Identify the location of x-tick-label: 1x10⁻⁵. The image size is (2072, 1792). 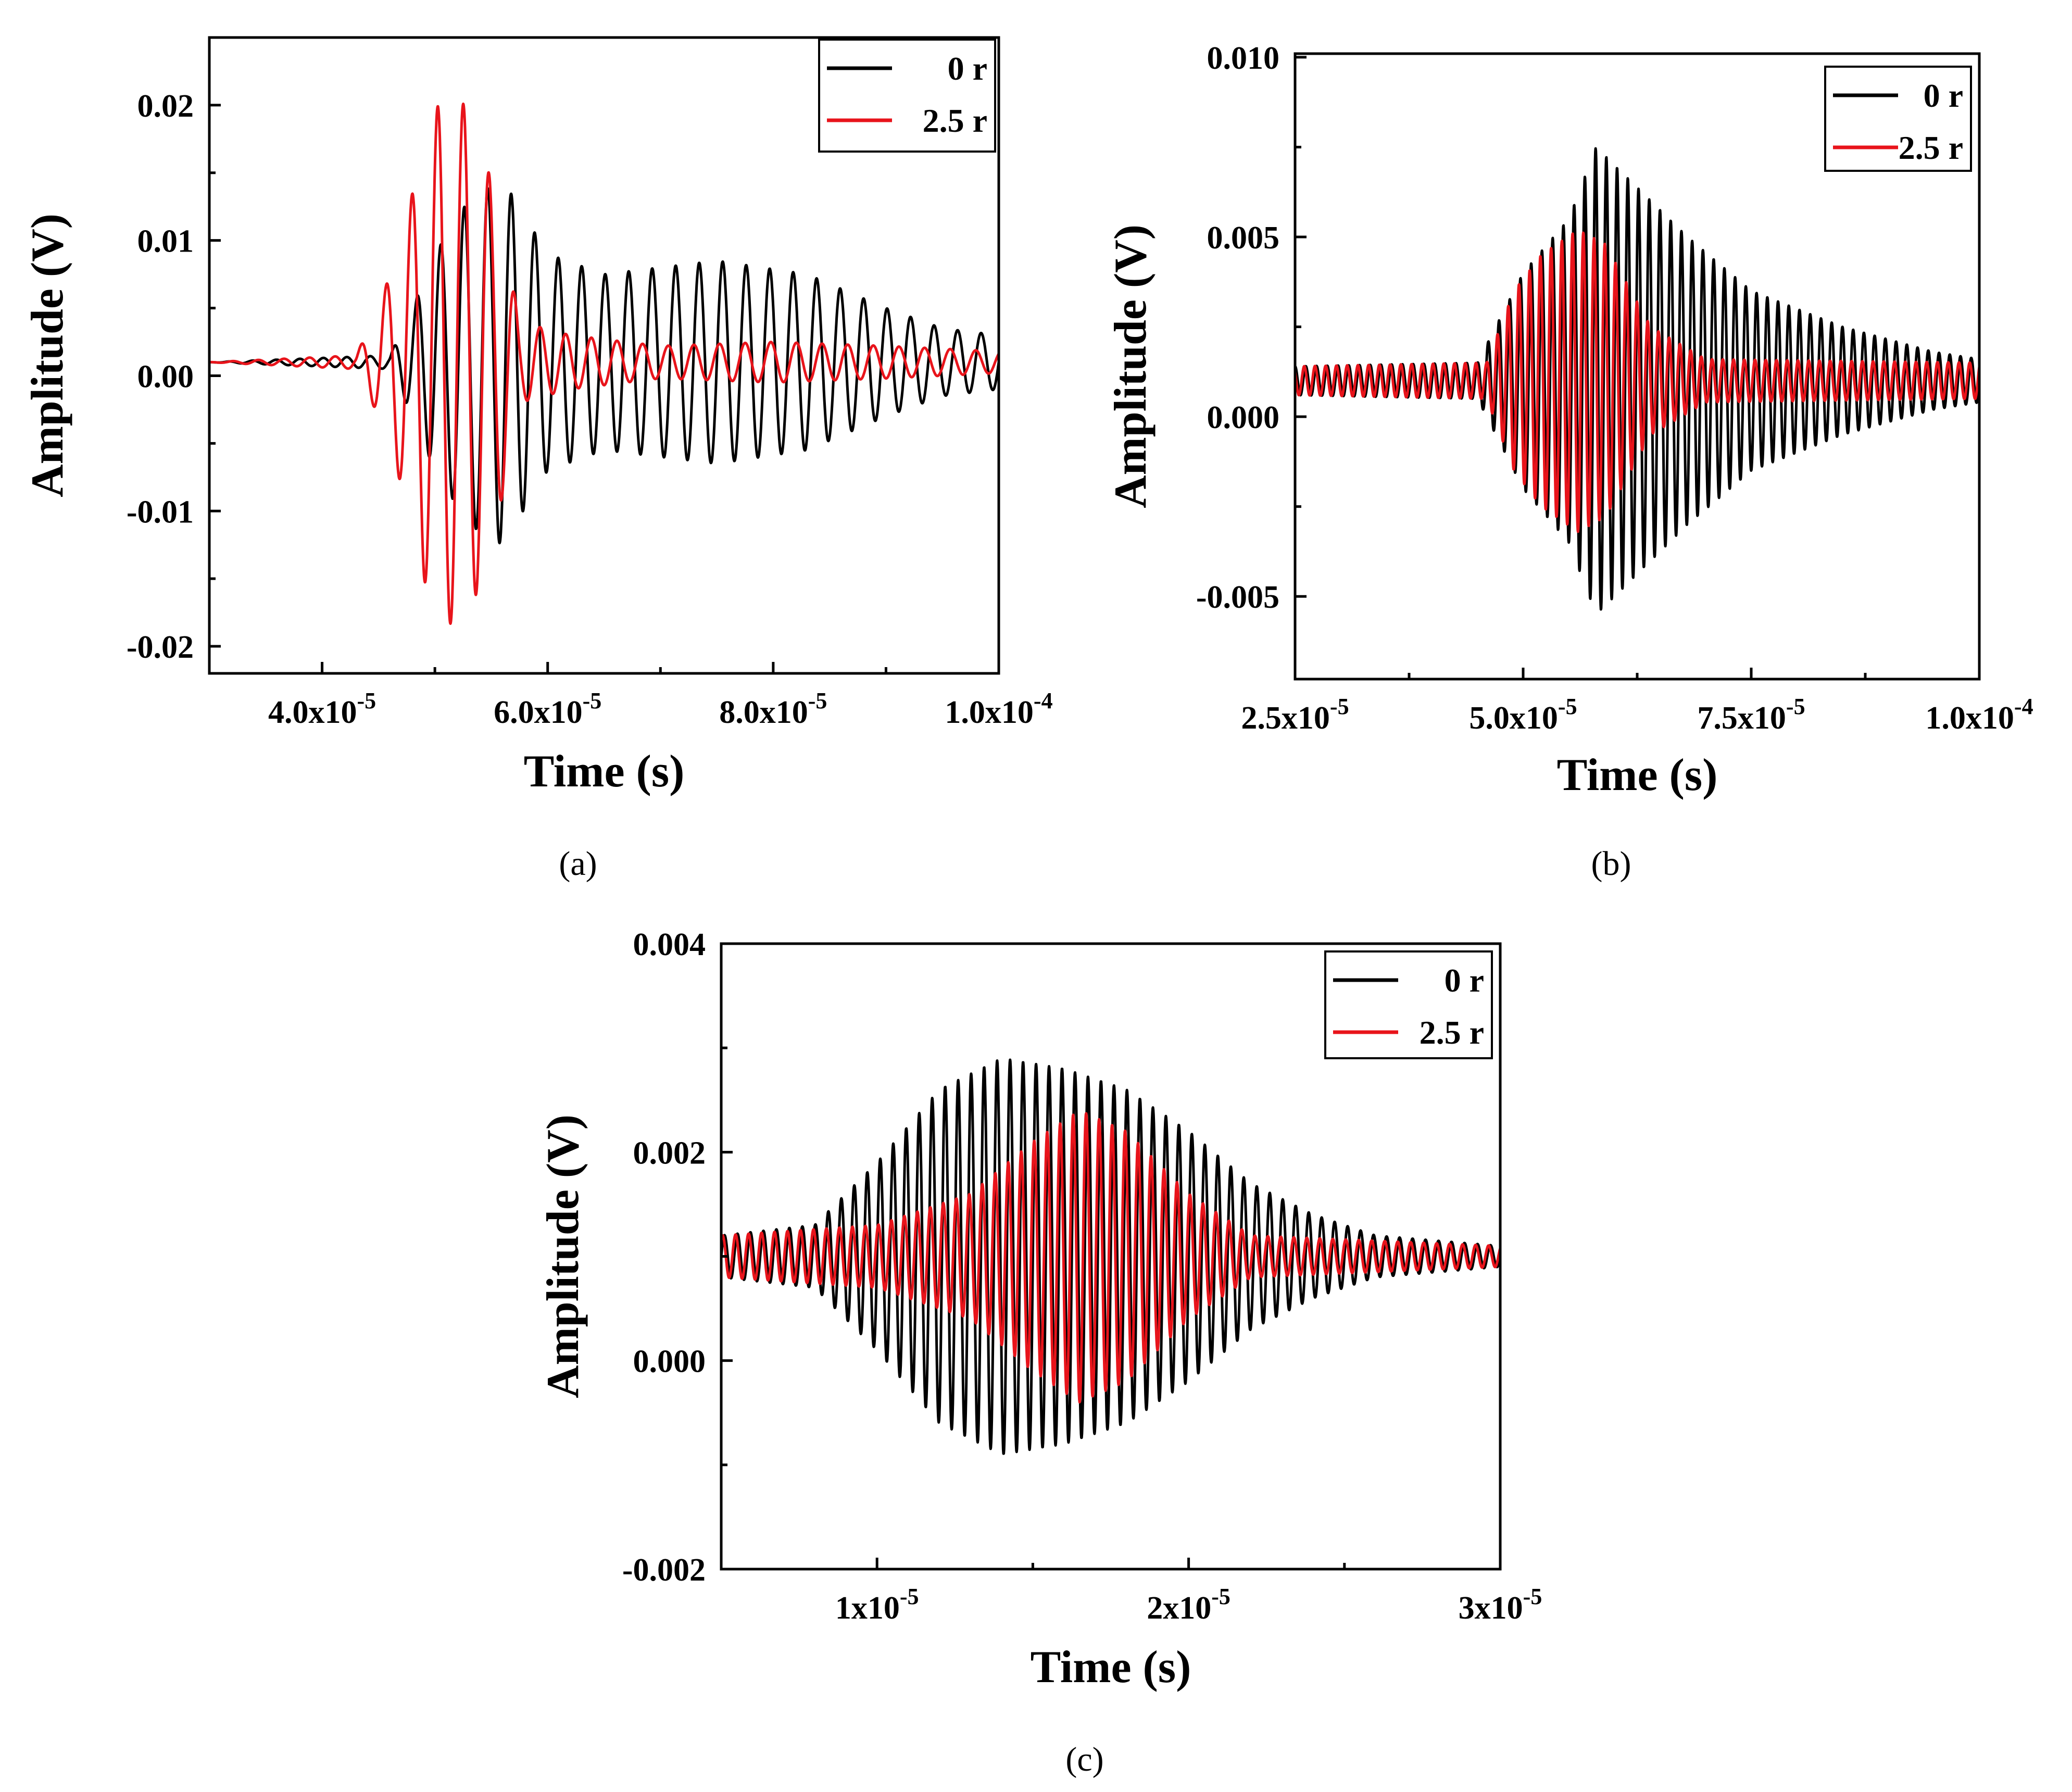
(877, 1605).